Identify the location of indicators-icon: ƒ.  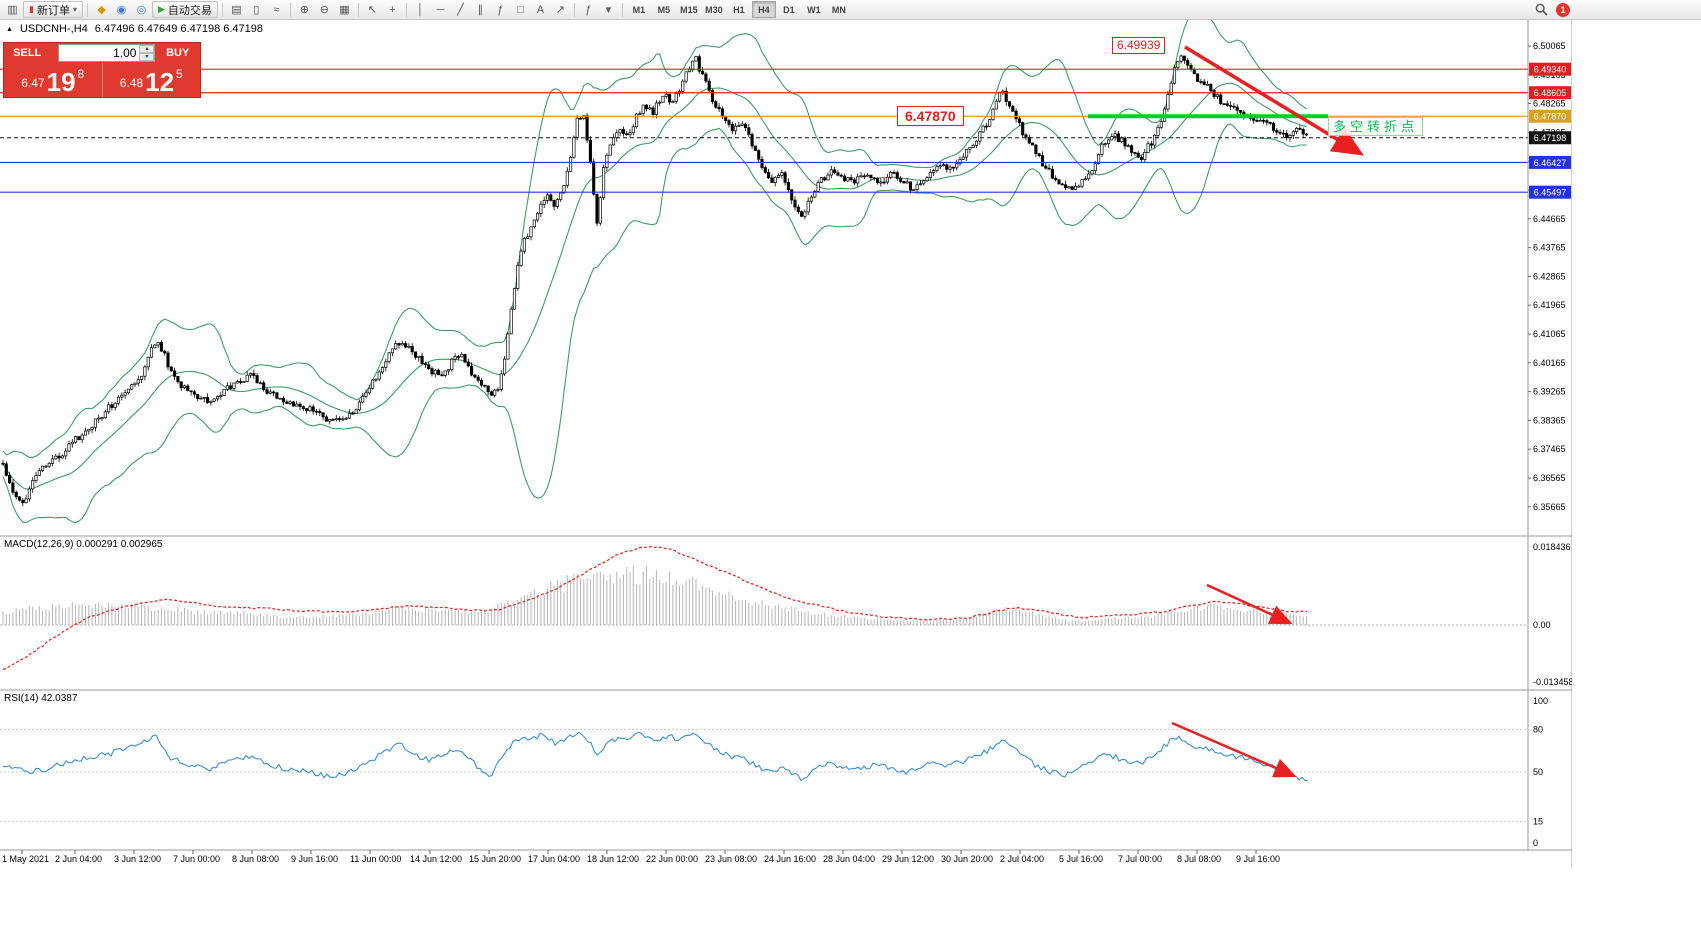
(588, 9).